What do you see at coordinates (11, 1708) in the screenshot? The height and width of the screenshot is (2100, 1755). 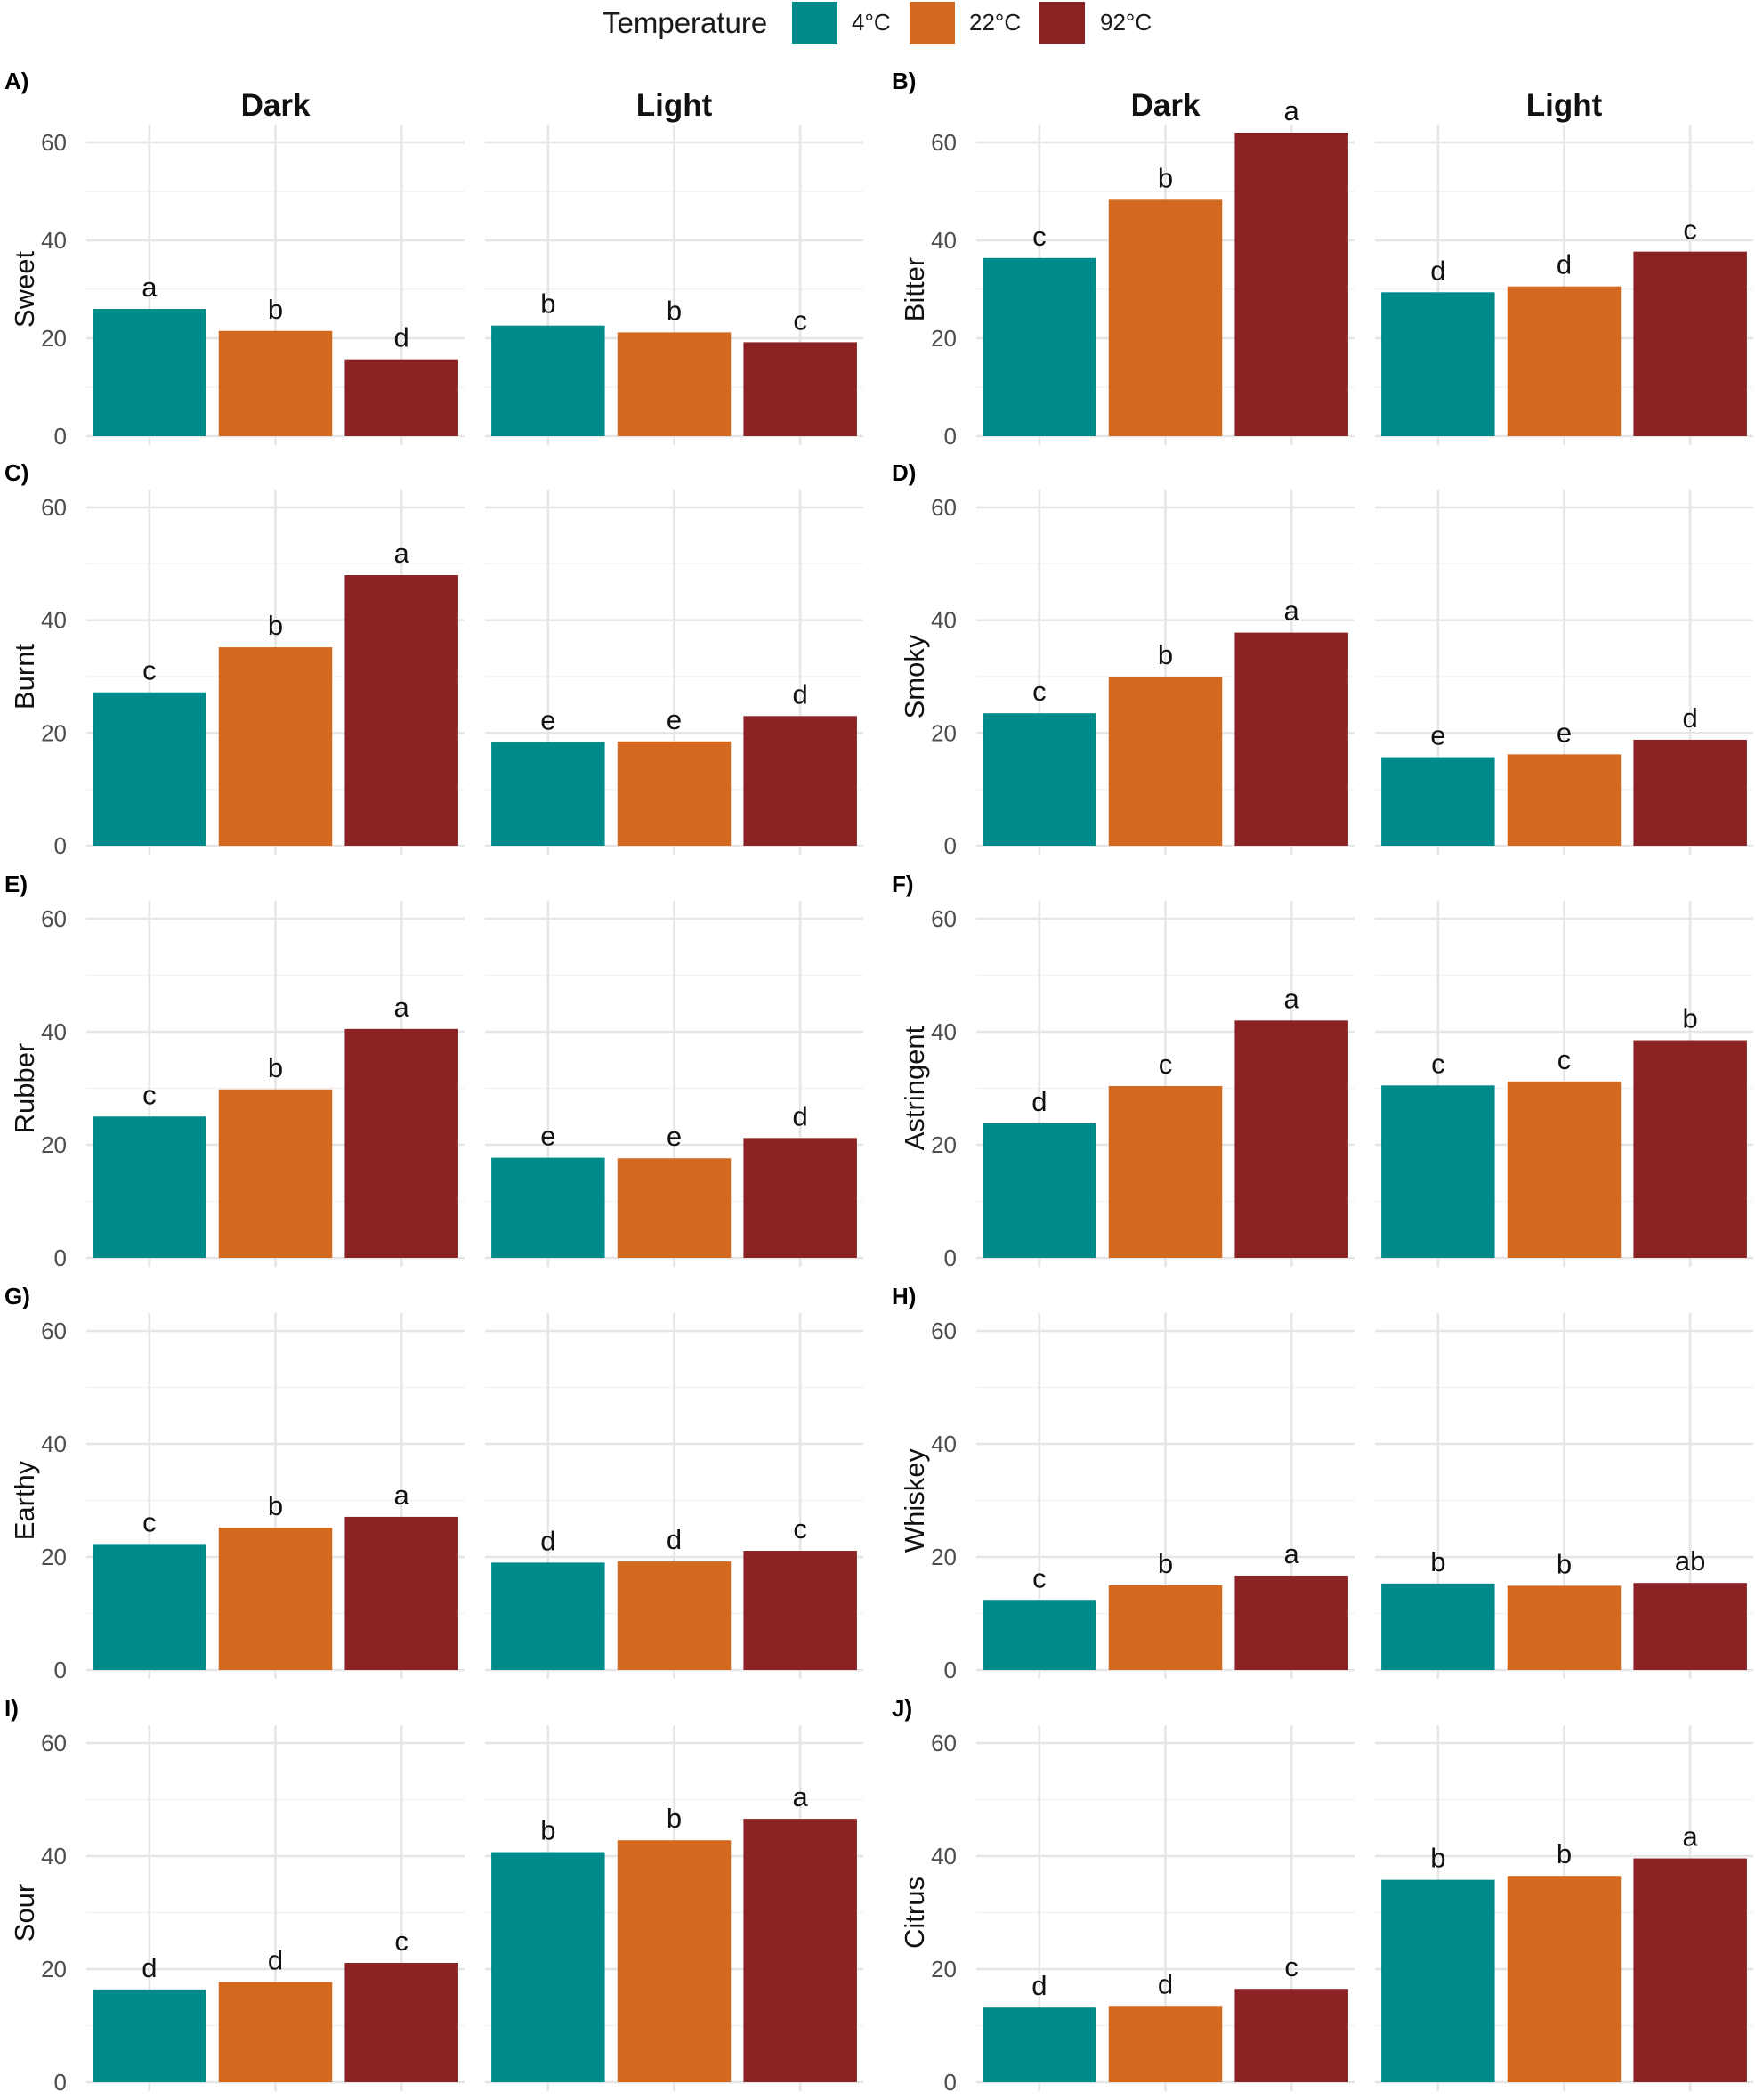 I see `panel-label: I)` at bounding box center [11, 1708].